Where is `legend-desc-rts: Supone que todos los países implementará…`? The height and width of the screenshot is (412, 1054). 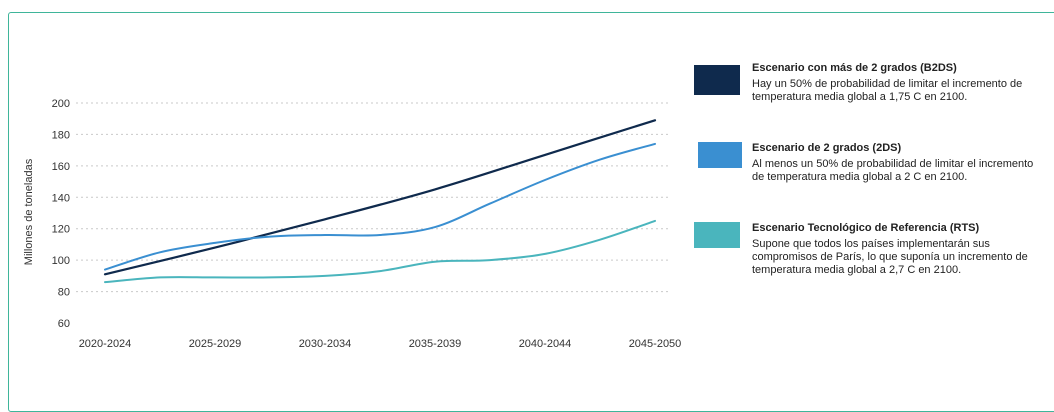 legend-desc-rts: Supone que todos los países implementará… is located at coordinates (890, 257).